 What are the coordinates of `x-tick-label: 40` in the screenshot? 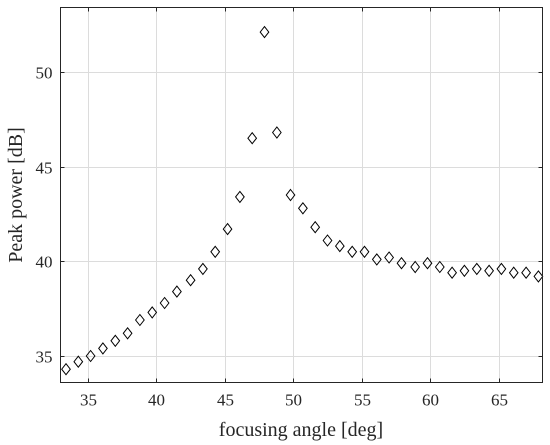 It's located at (156, 400).